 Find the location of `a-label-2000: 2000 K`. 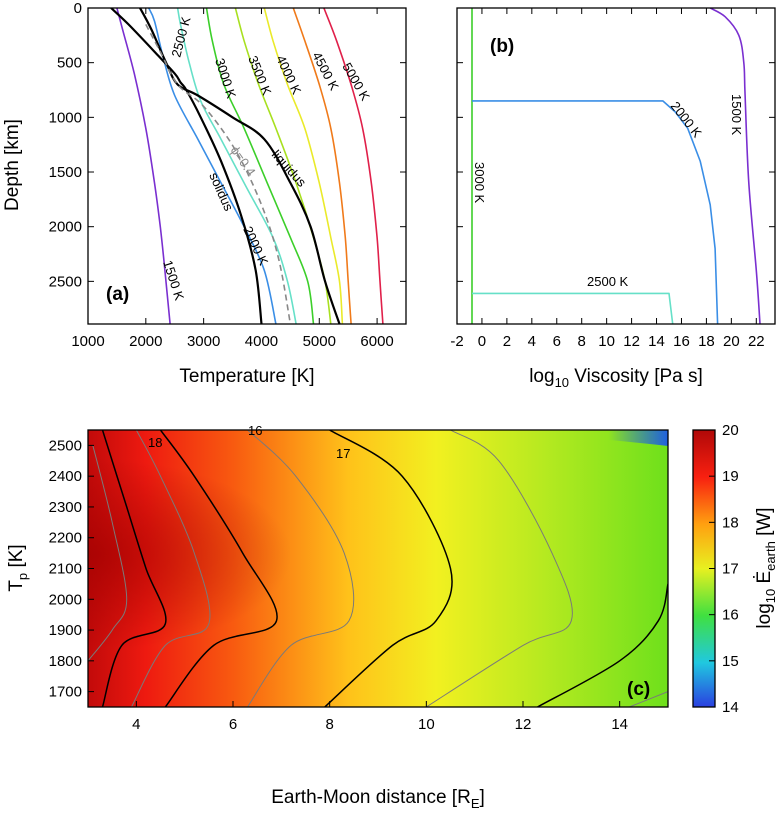

a-label-2000: 2000 K is located at coordinates (255, 246).